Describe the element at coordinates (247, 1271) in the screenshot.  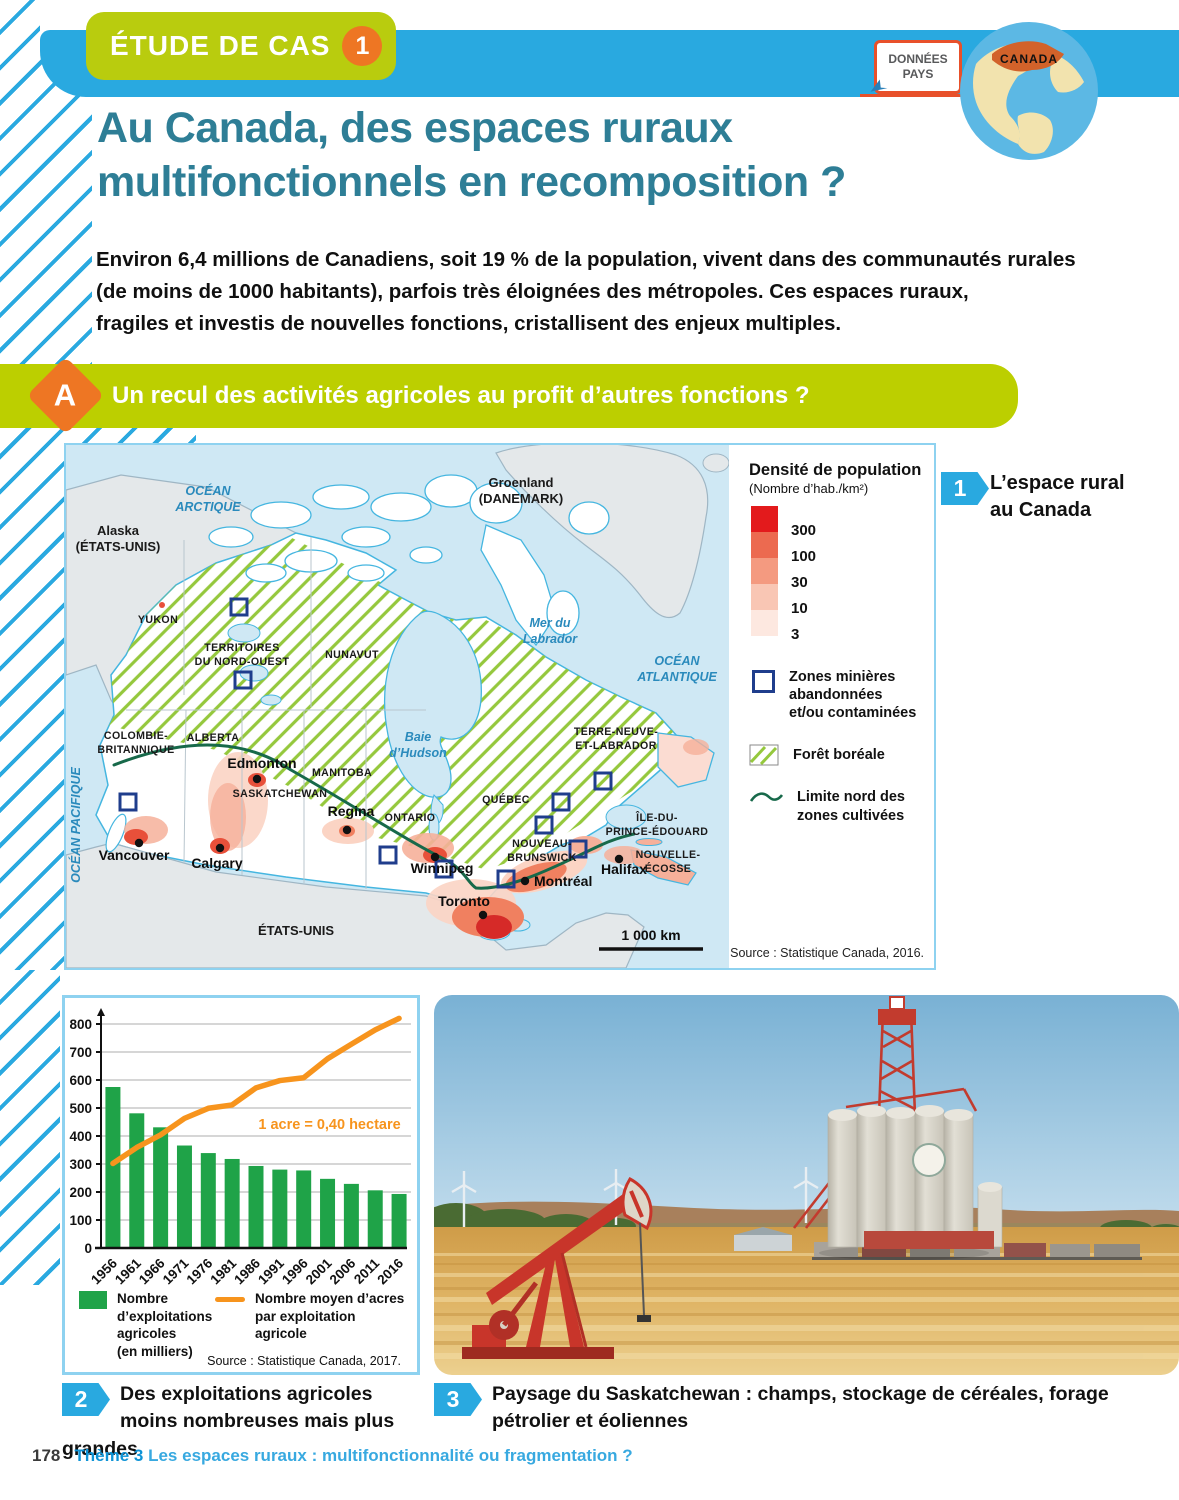
I see `x-tick-label: 1986` at that location.